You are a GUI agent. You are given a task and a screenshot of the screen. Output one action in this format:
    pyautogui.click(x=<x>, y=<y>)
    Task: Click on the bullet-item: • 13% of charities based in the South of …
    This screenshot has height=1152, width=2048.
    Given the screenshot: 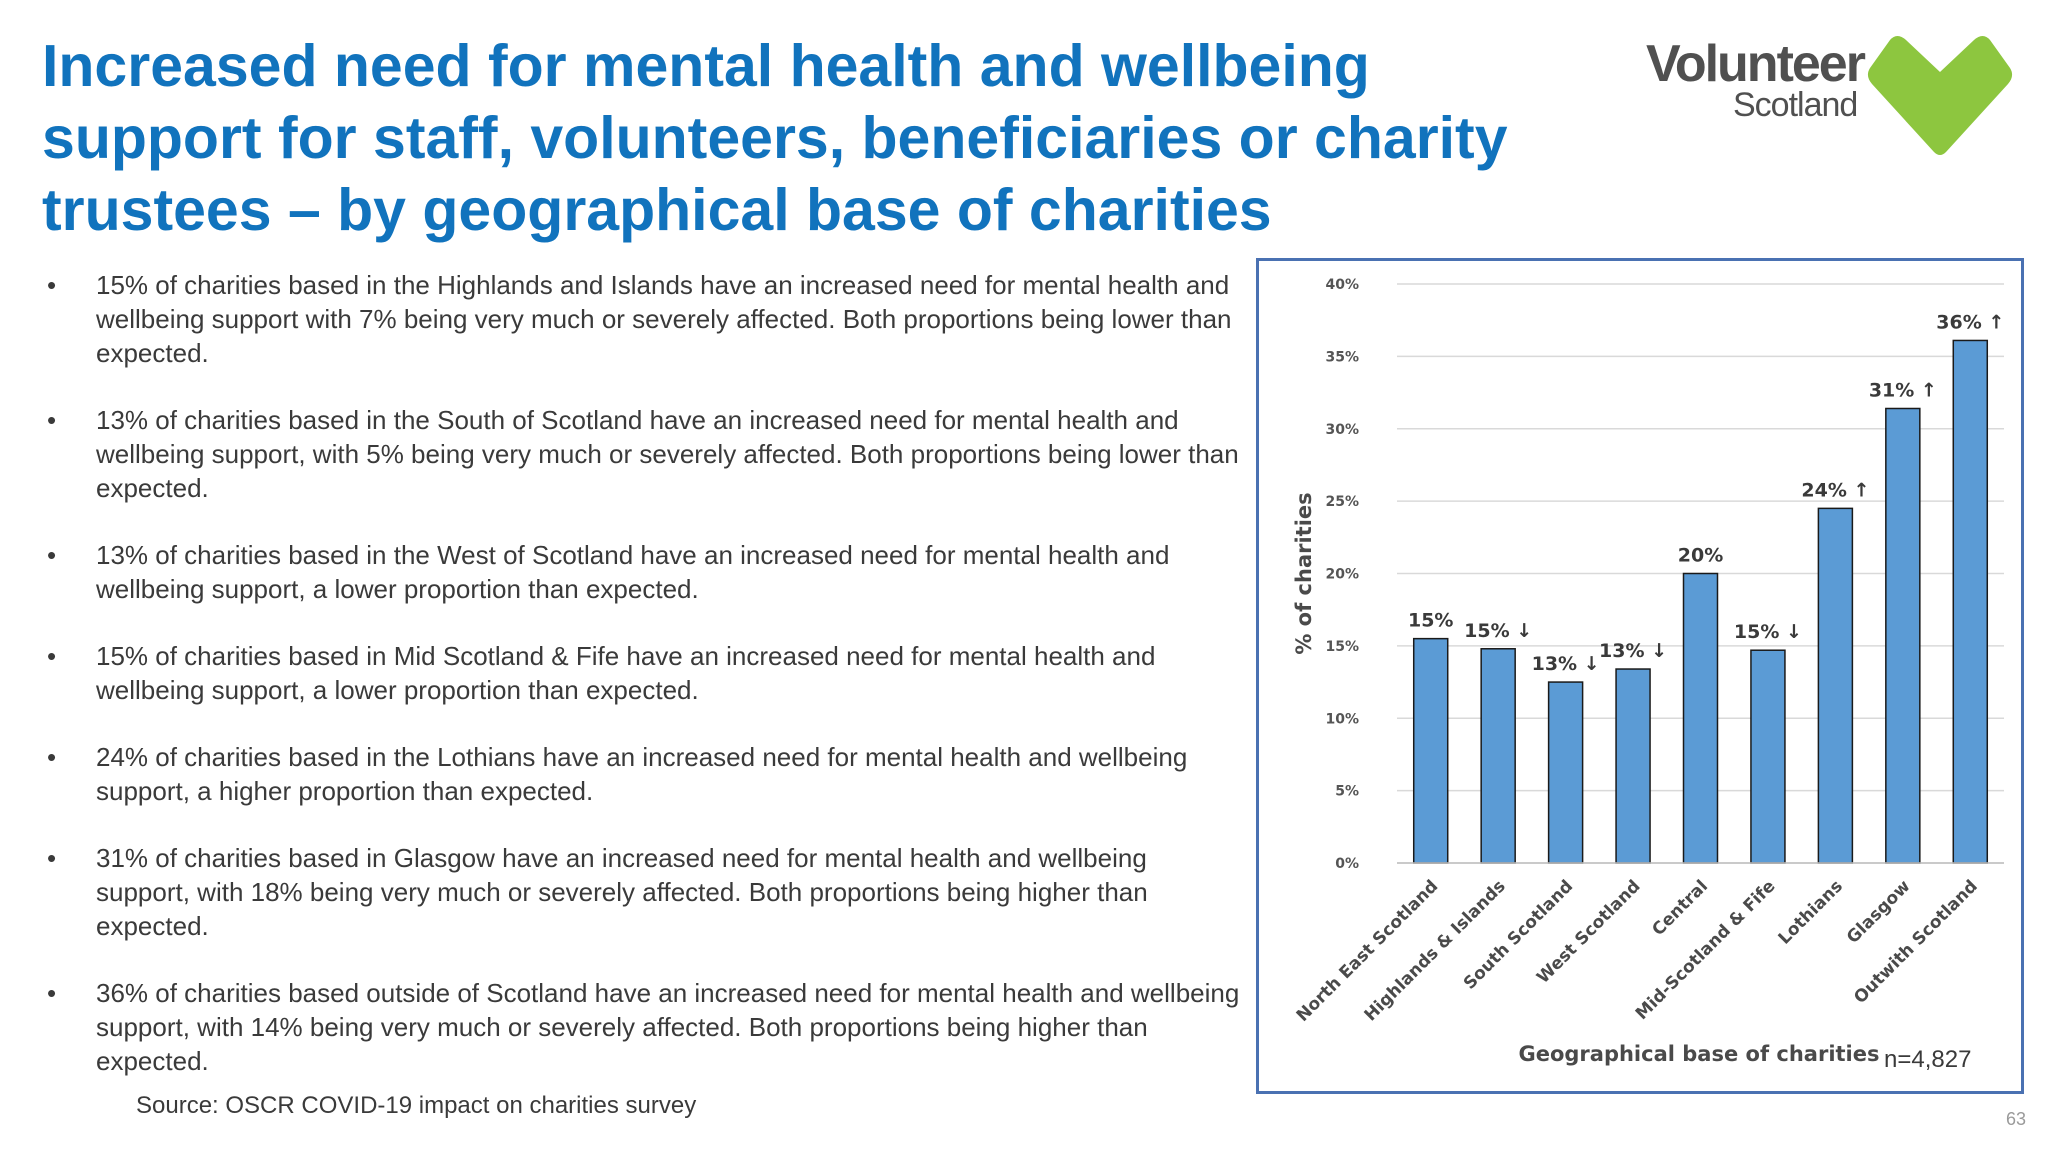 What is the action you would take?
    pyautogui.click(x=644, y=454)
    